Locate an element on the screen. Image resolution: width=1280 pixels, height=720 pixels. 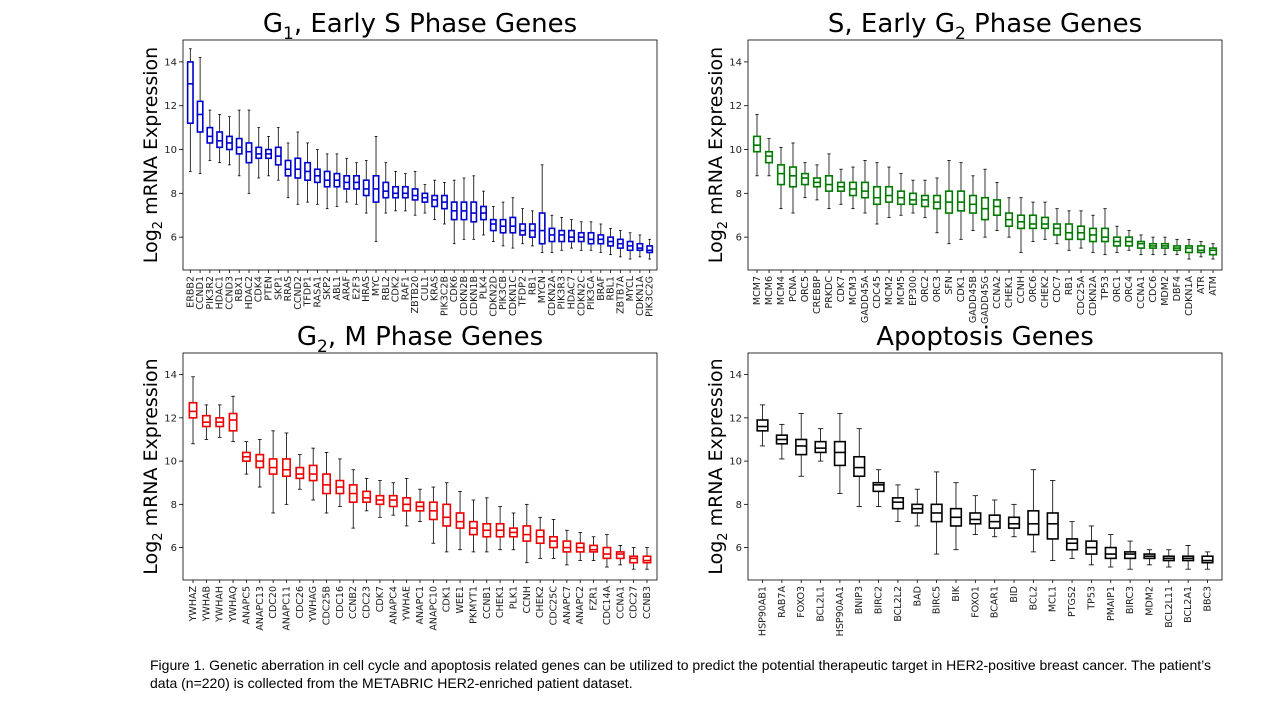
box-CDKN2A is located at coordinates (1093, 233).